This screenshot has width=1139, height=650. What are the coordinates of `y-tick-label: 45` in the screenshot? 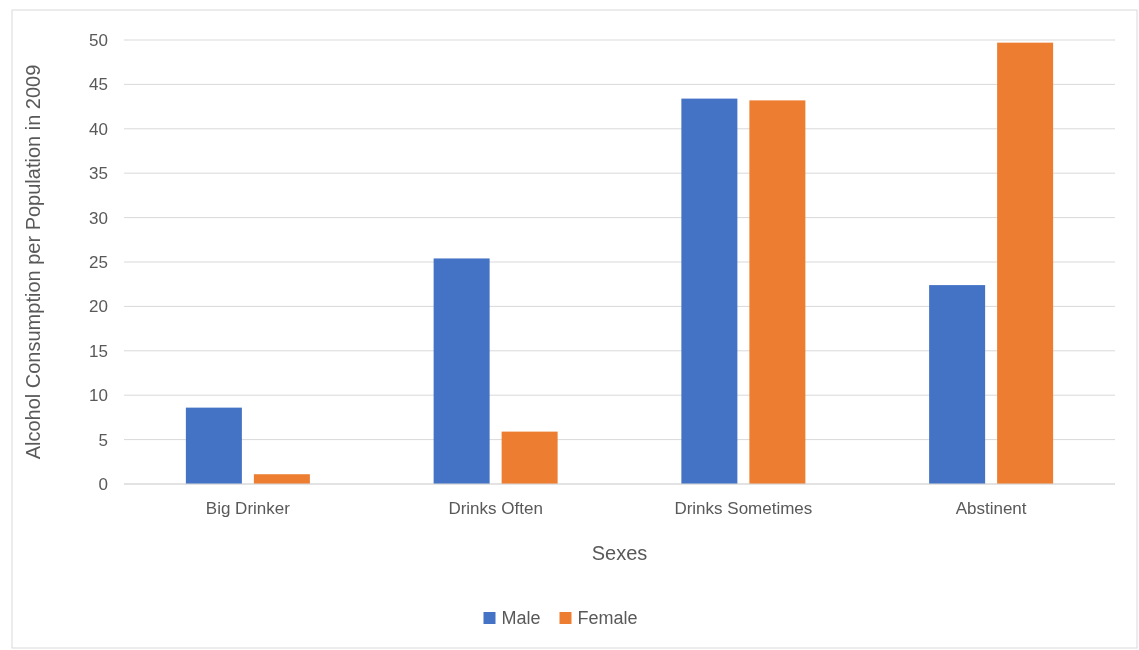 It's located at (98, 85).